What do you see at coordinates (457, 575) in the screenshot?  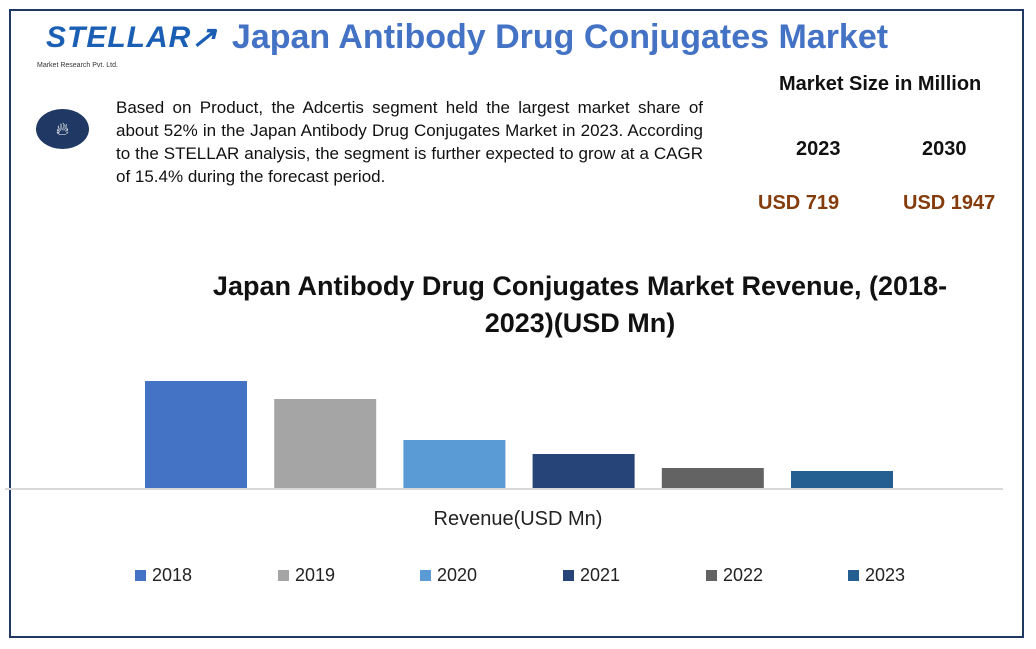 I see `legend-label: 2020` at bounding box center [457, 575].